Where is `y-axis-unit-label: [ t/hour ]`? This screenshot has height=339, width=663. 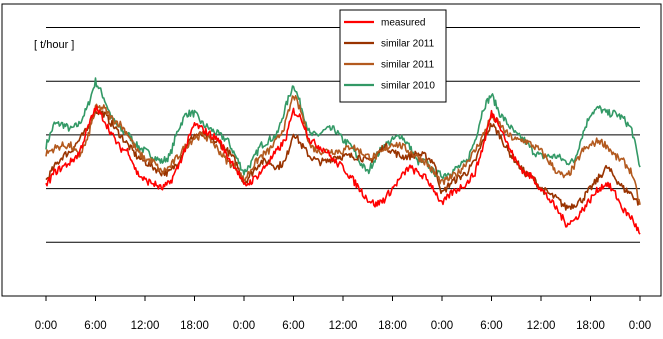 y-axis-unit-label: [ t/hour ] is located at coordinates (54, 45).